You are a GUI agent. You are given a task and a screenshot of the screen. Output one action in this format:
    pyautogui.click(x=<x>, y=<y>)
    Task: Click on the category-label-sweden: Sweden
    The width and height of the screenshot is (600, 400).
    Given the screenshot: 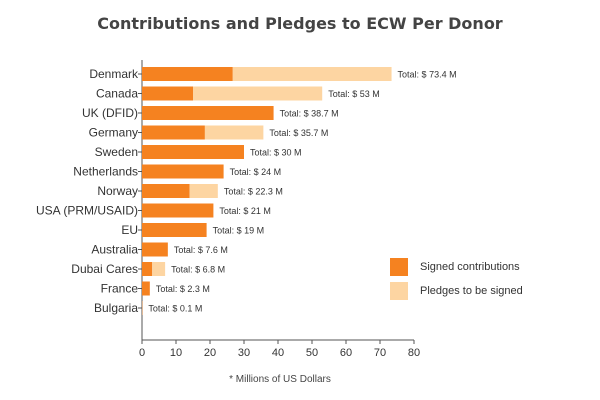 What is the action you would take?
    pyautogui.click(x=116, y=152)
    